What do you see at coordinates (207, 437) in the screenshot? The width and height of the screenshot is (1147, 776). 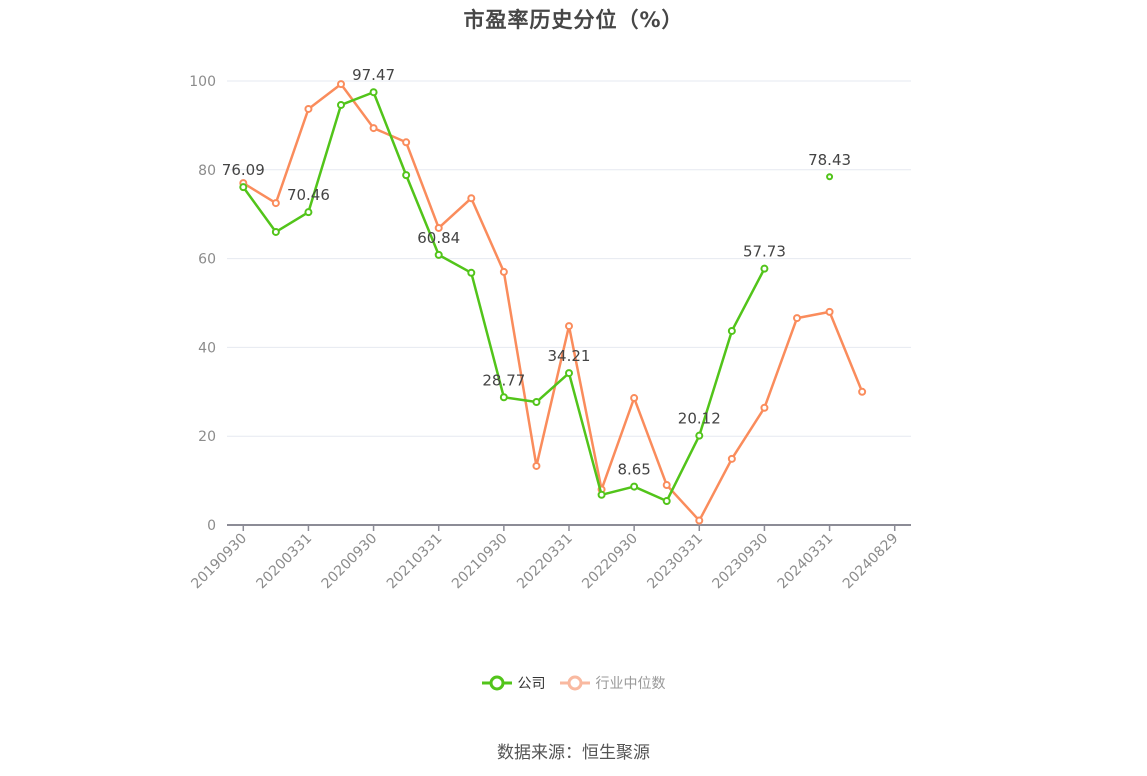 I see `y-tick-label: 20` at bounding box center [207, 437].